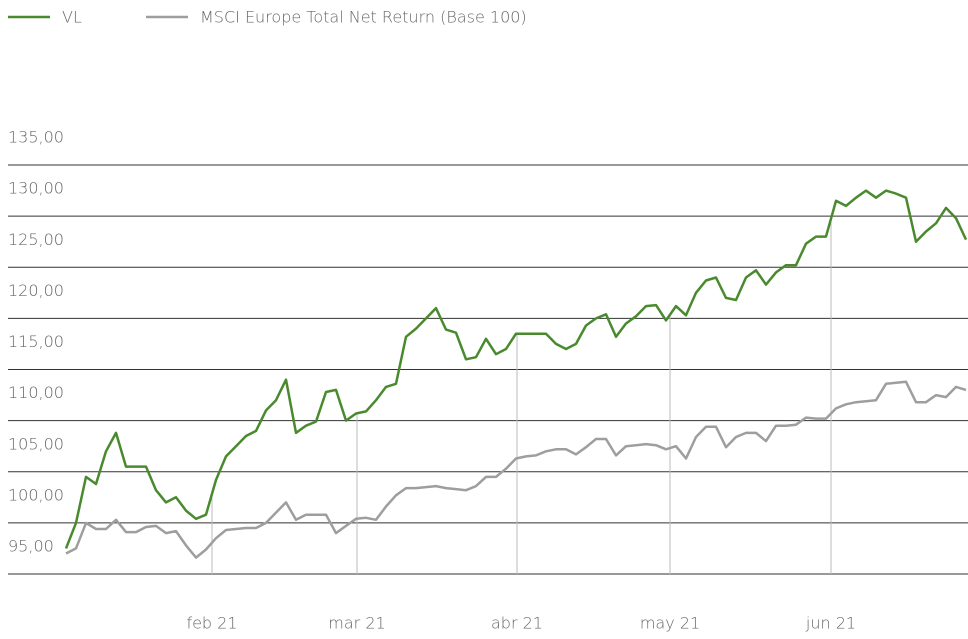 The width and height of the screenshot is (968, 639). What do you see at coordinates (36, 341) in the screenshot?
I see `y-tick-label: 115,00` at bounding box center [36, 341].